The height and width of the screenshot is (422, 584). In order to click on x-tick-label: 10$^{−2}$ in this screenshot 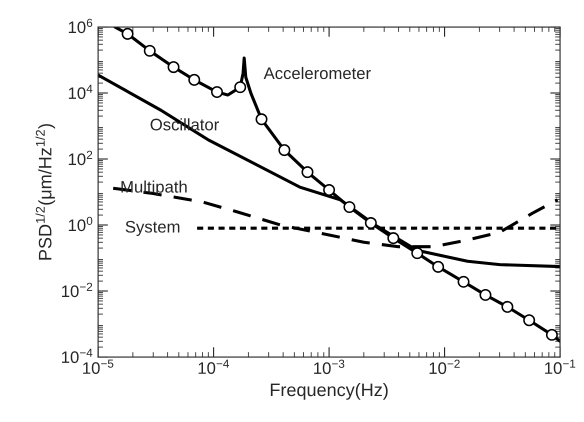, I will do `click(445, 367)`.